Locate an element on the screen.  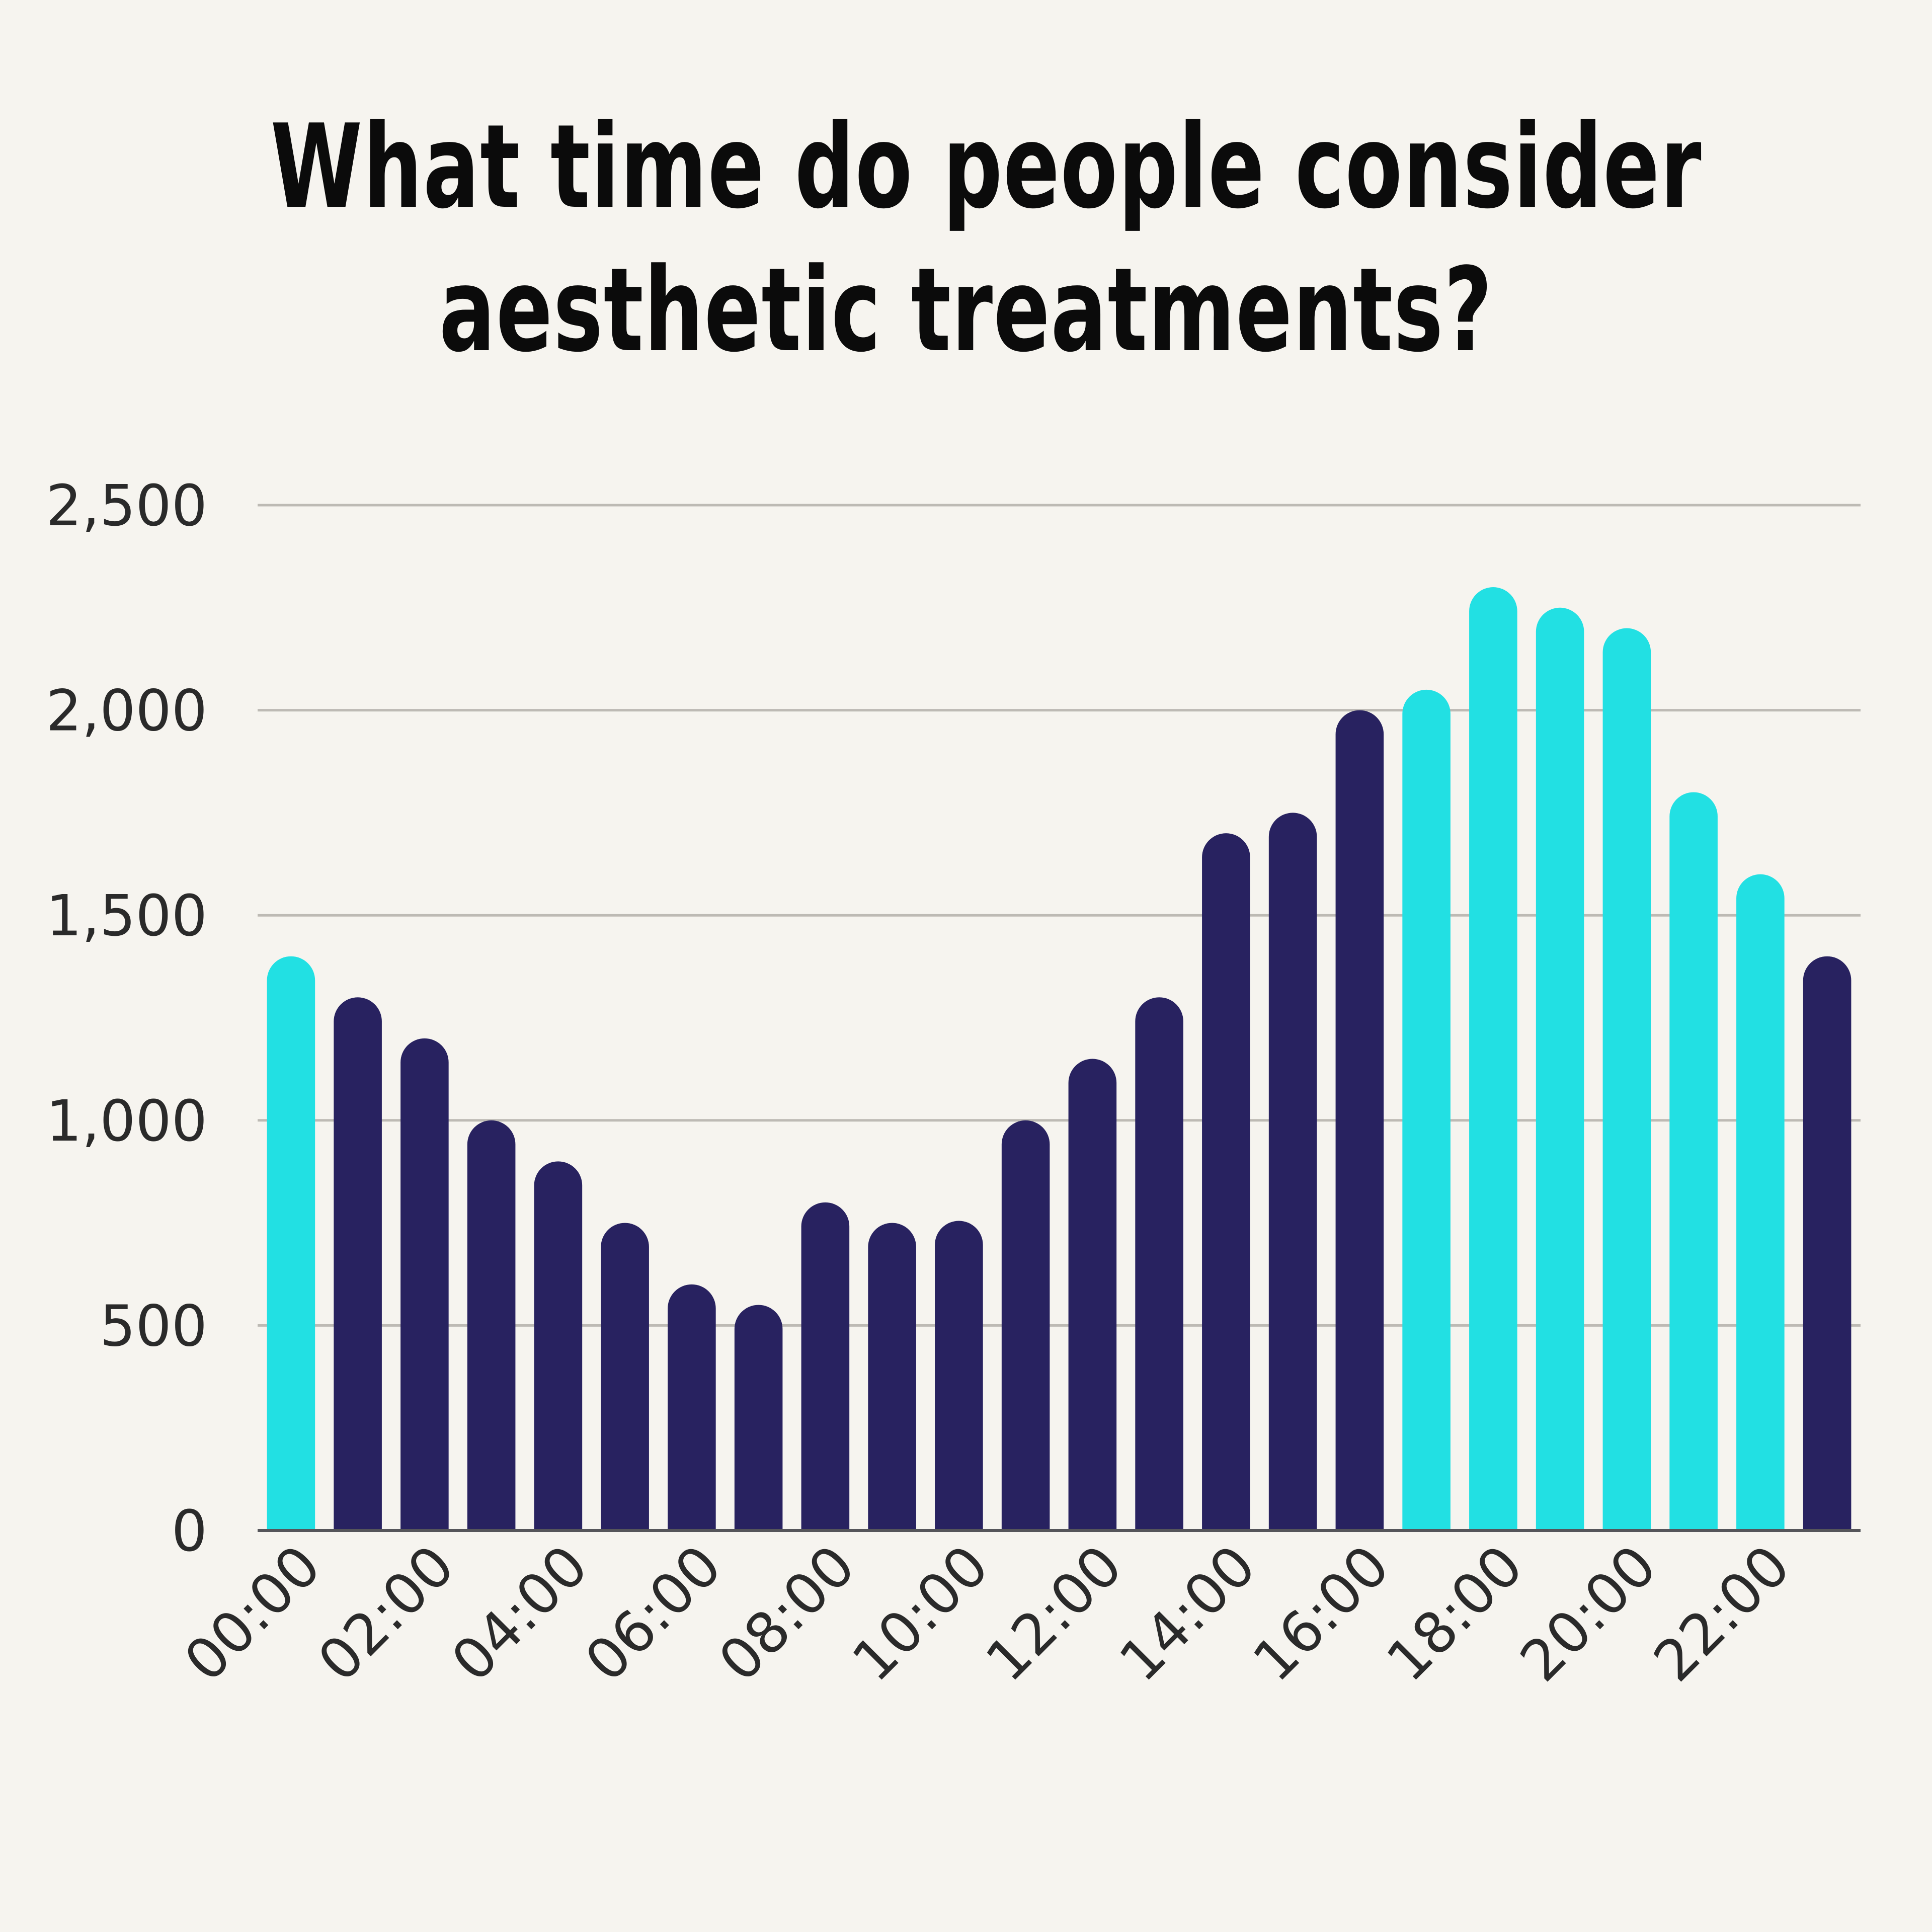
bar-08:00 is located at coordinates (826, 1366).